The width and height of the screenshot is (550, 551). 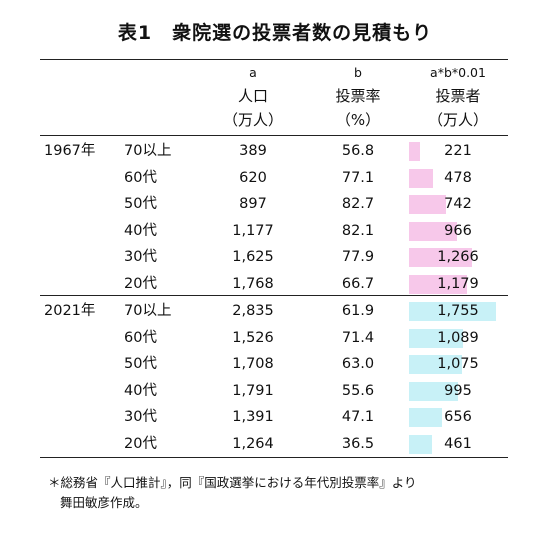 What do you see at coordinates (274, 295) in the screenshot?
I see `group-divider-rule` at bounding box center [274, 295].